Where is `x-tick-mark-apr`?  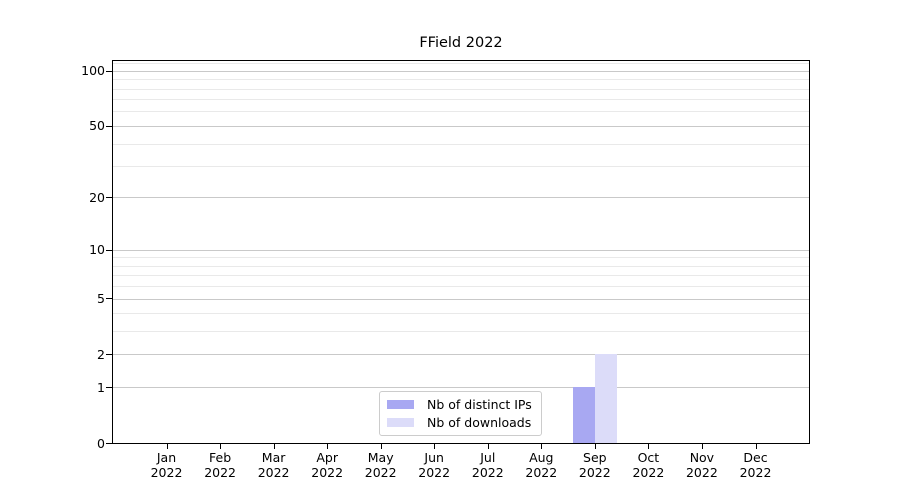 x-tick-mark-apr is located at coordinates (328, 446).